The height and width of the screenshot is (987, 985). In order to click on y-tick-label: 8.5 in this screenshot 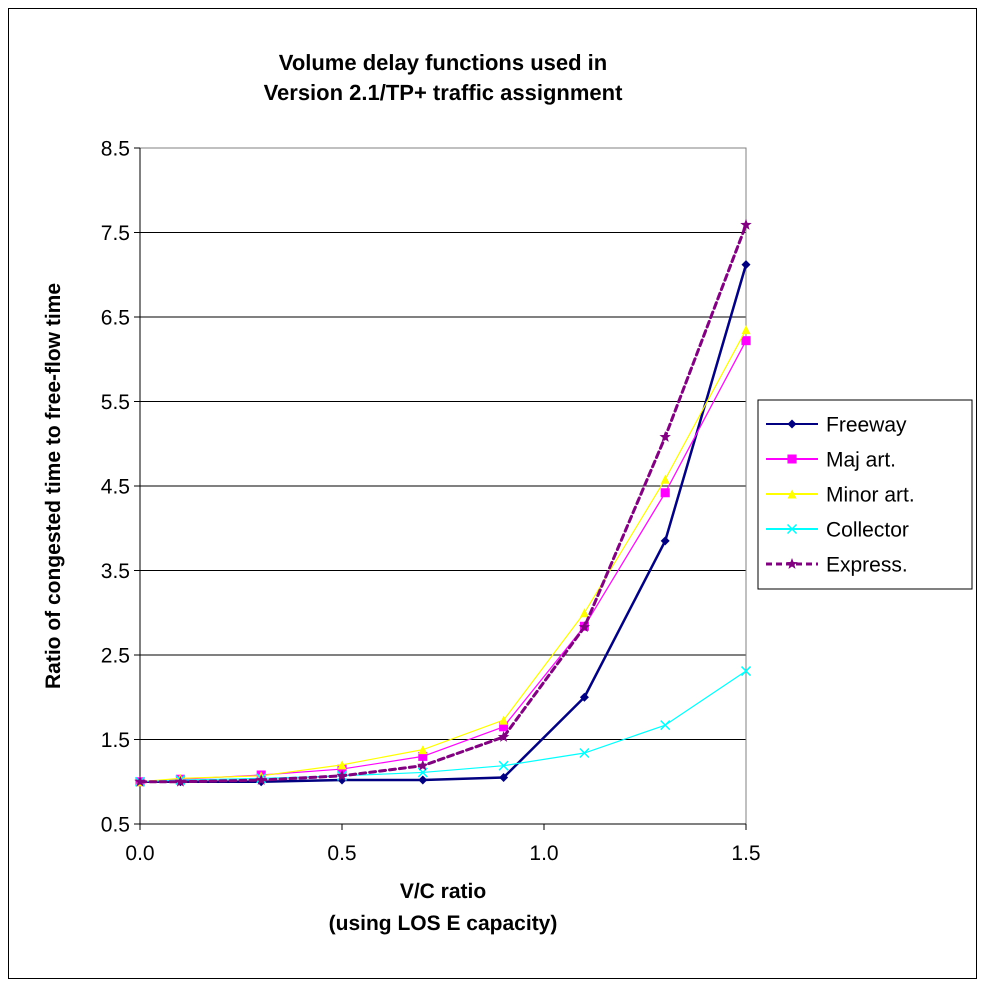, I will do `click(115, 148)`.